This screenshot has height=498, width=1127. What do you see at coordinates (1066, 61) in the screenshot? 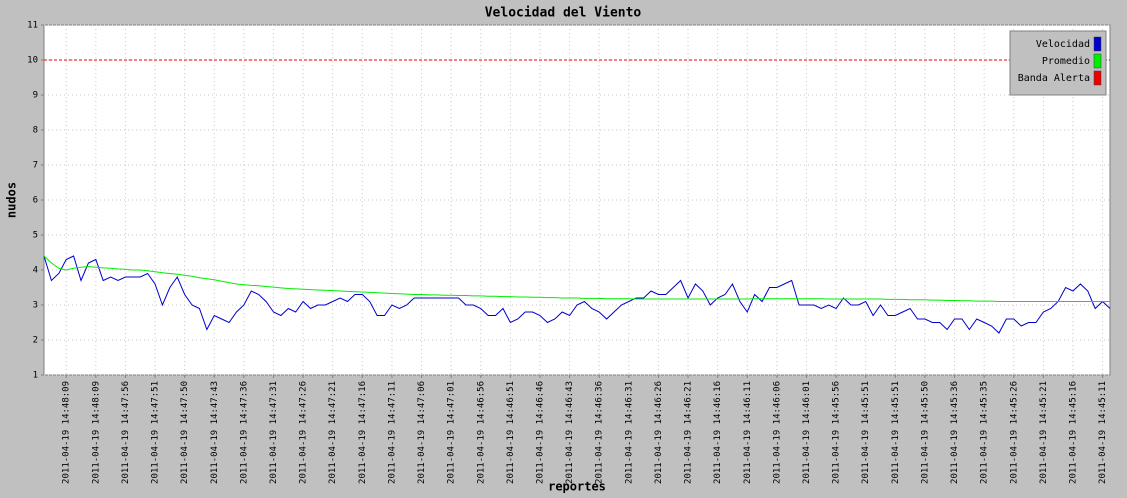
I see `legend-label: Promedio` at bounding box center [1066, 61].